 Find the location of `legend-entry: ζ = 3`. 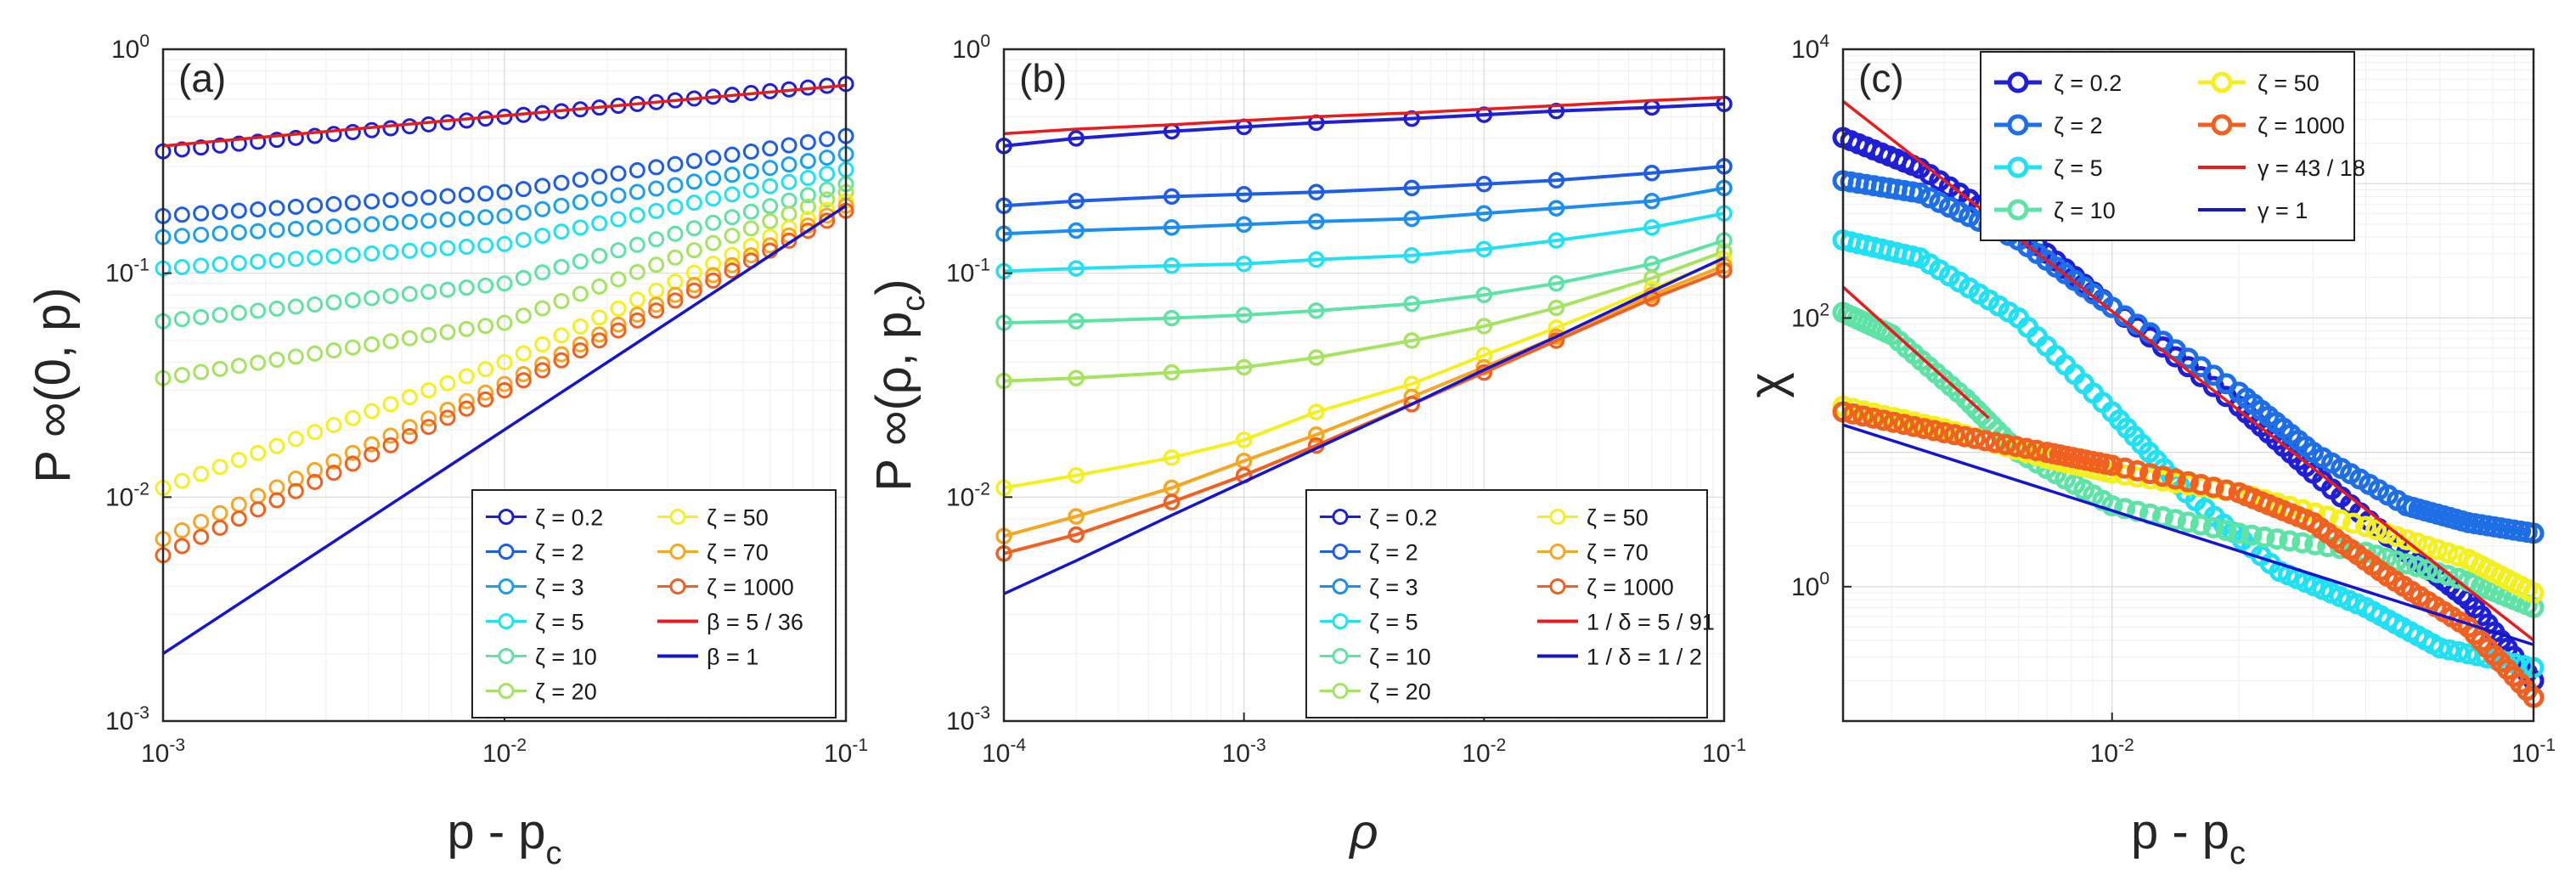

legend-entry: ζ = 3 is located at coordinates (559, 587).